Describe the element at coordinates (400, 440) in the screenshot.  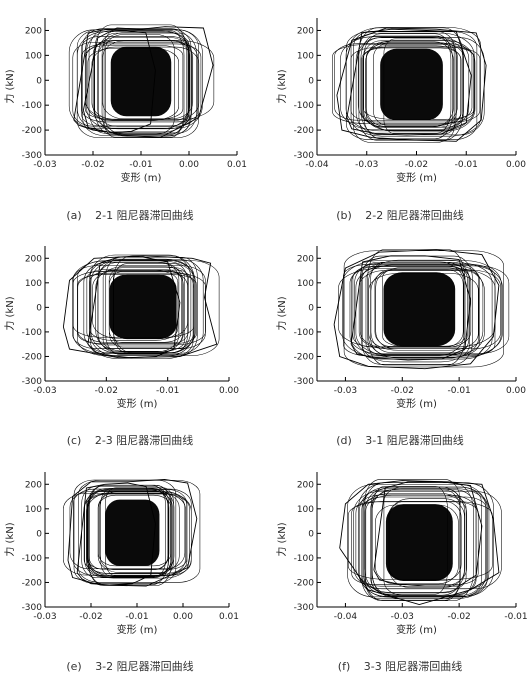
I see `panel-d-caption: (d) 3-1 阻尼器滞回曲线` at that location.